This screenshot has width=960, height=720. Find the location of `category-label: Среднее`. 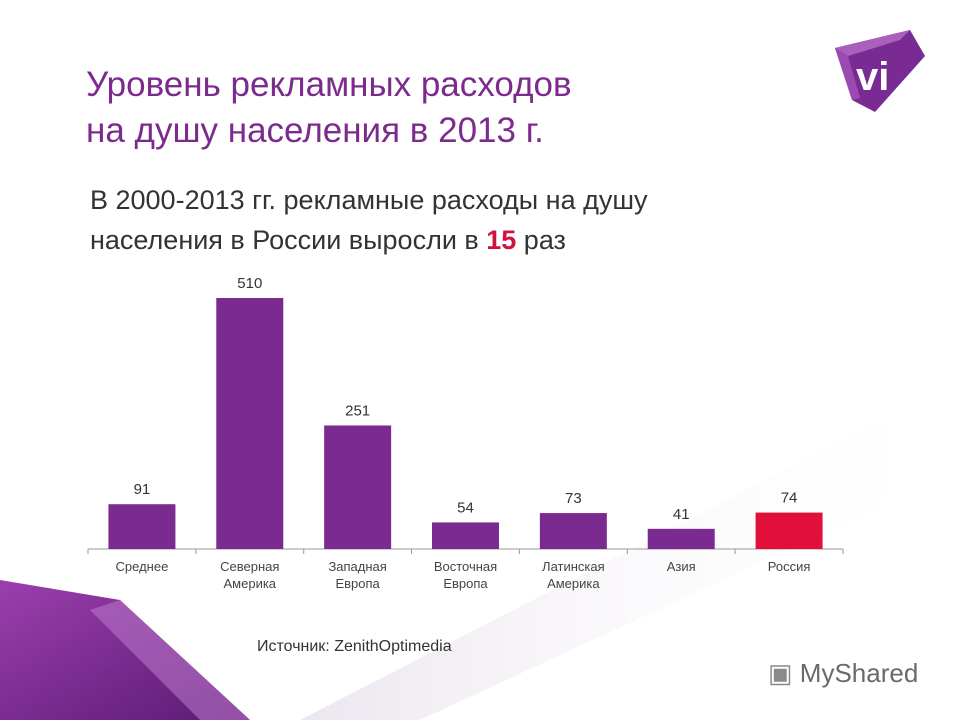

category-label: Среднее is located at coordinates (142, 566).